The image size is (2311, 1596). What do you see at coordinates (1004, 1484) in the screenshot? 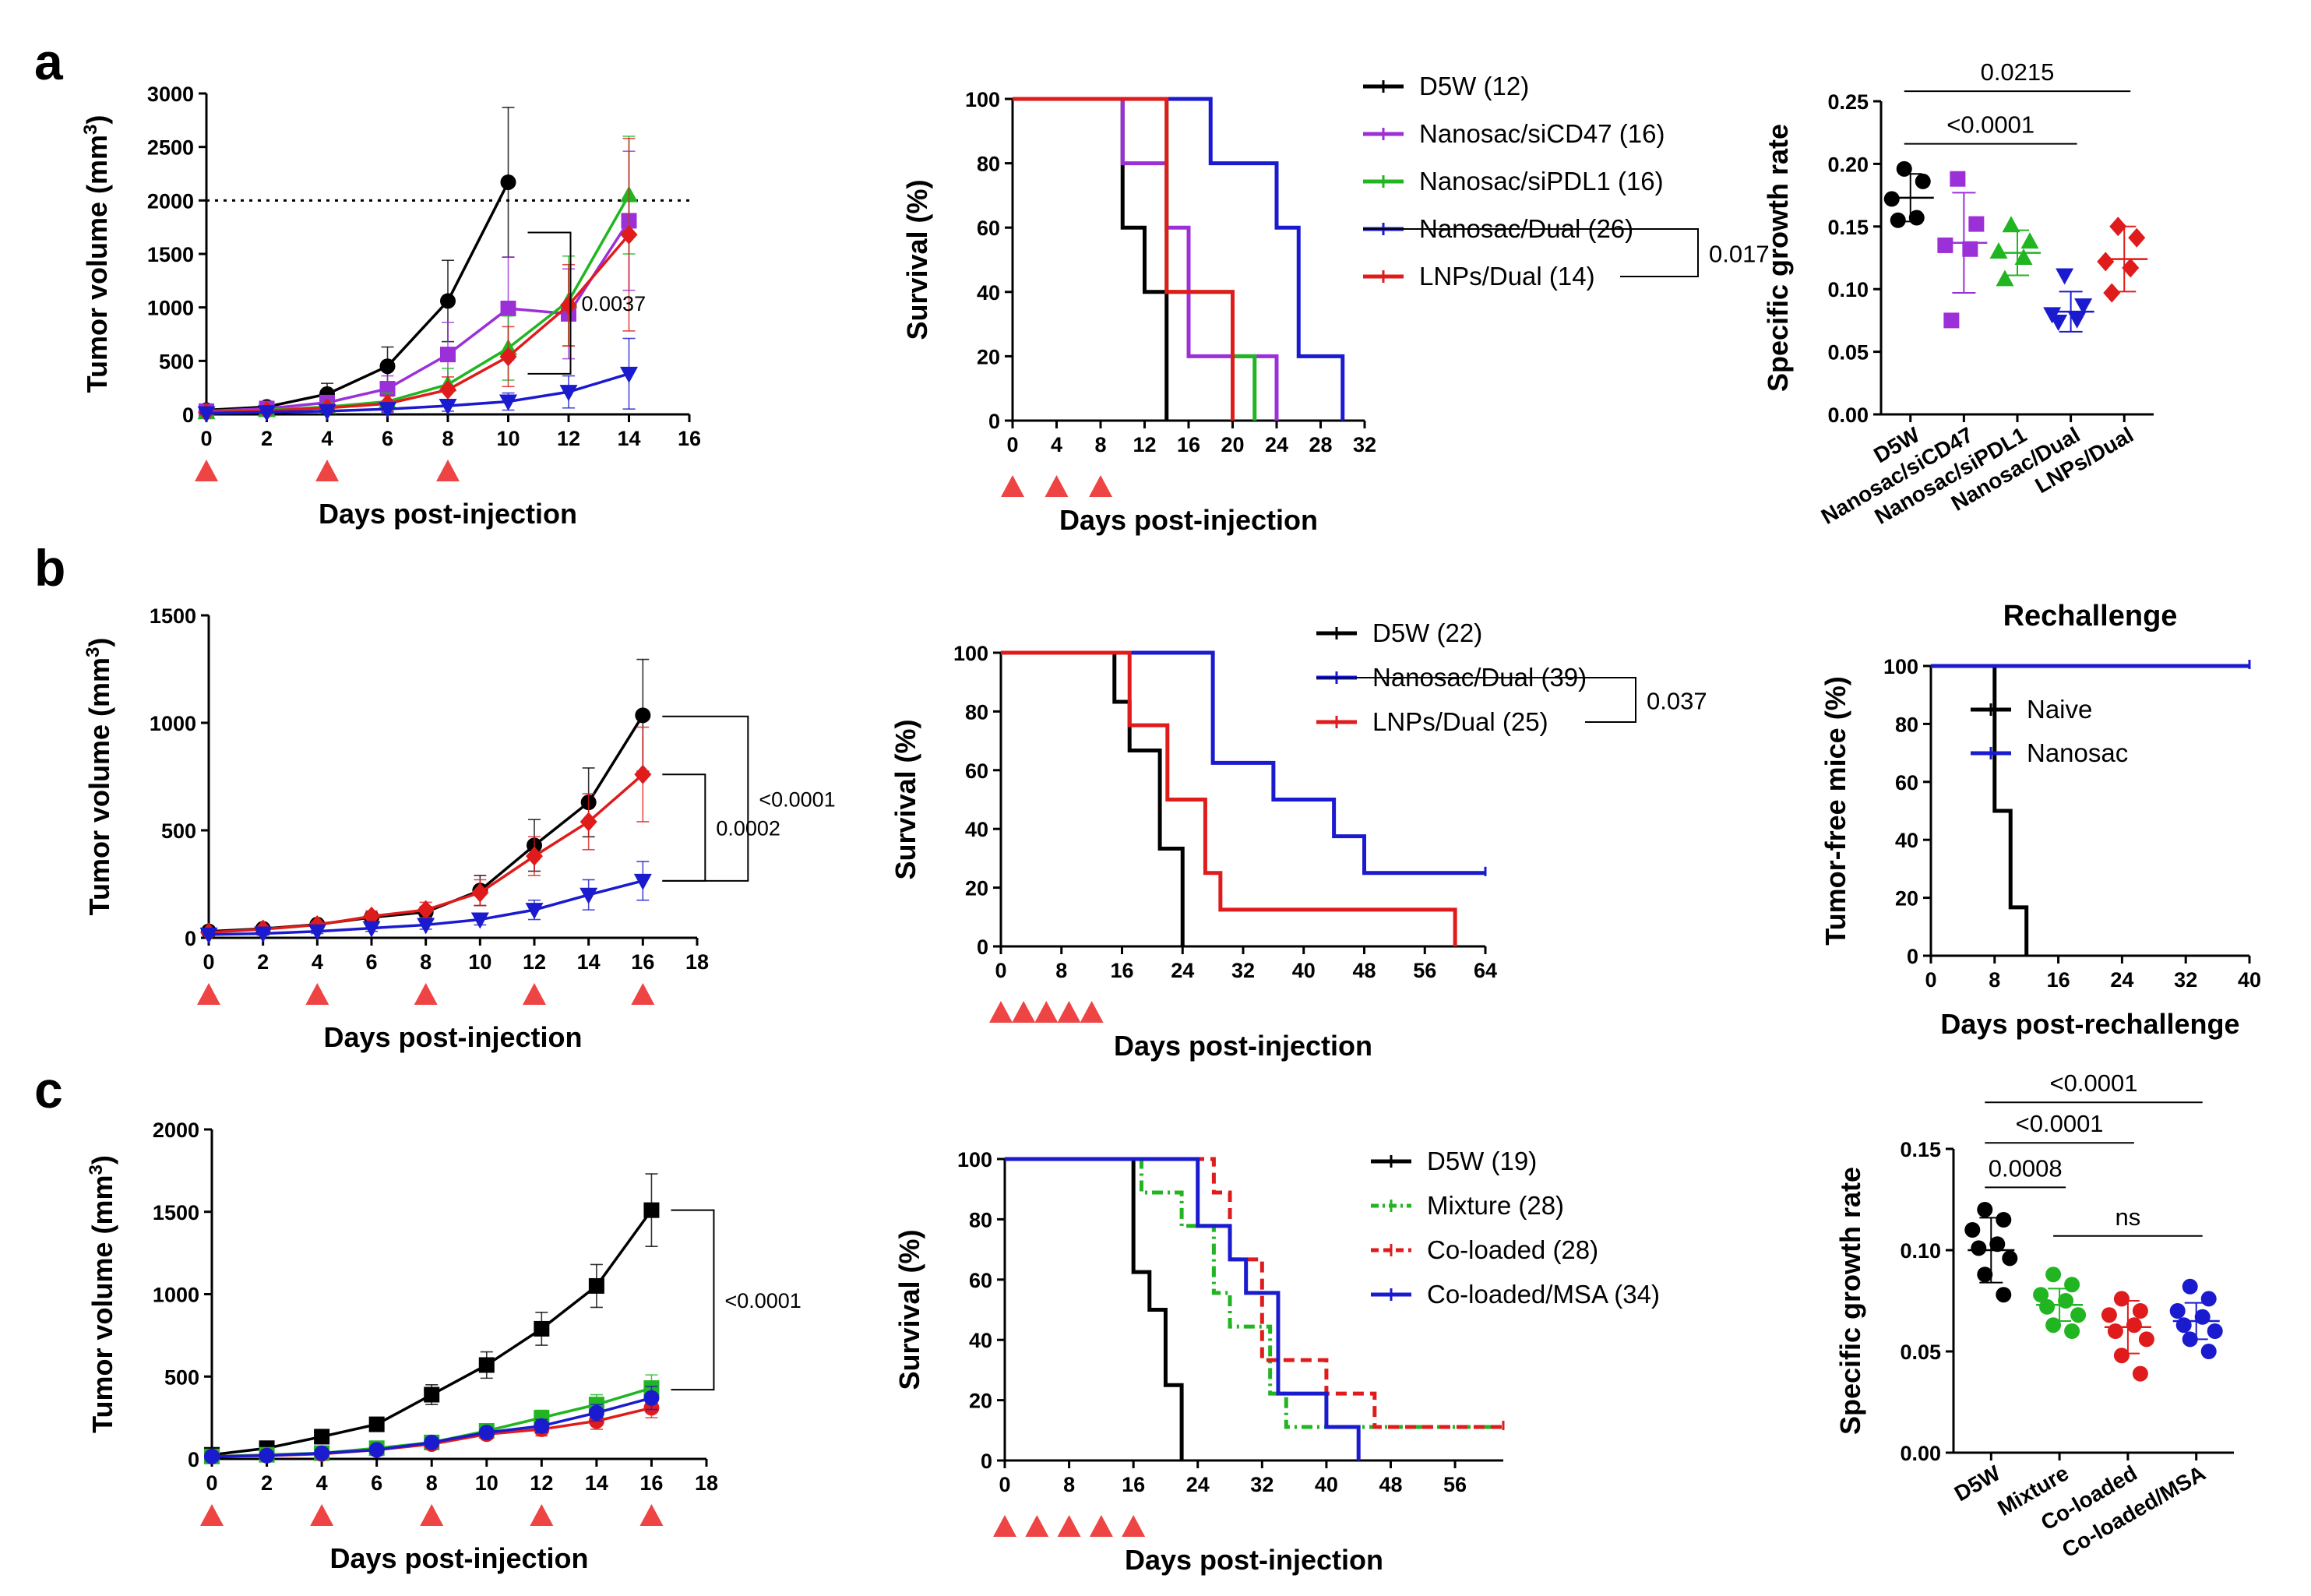
I see `x-tick-label: 0` at bounding box center [1004, 1484].